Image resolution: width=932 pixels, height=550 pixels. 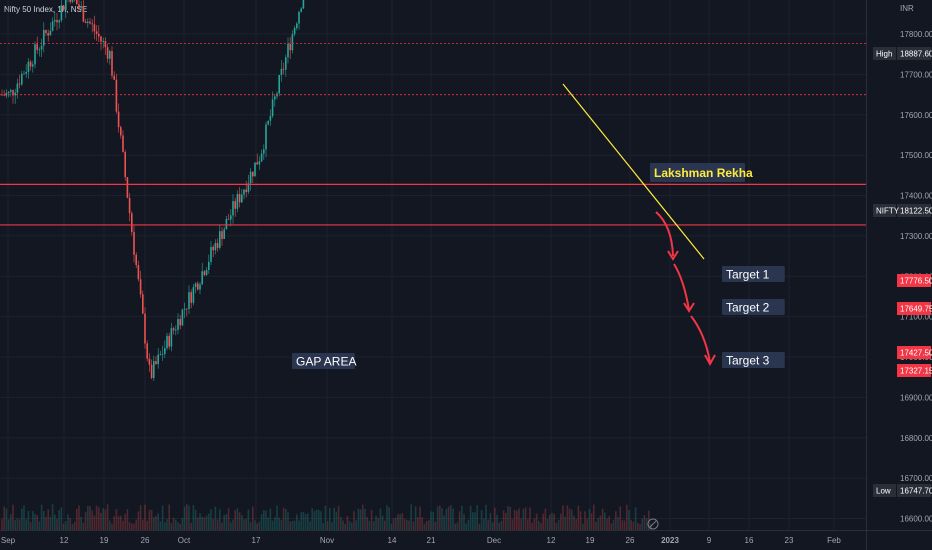 What do you see at coordinates (710, 360) in the screenshot?
I see `arrow-head` at bounding box center [710, 360].